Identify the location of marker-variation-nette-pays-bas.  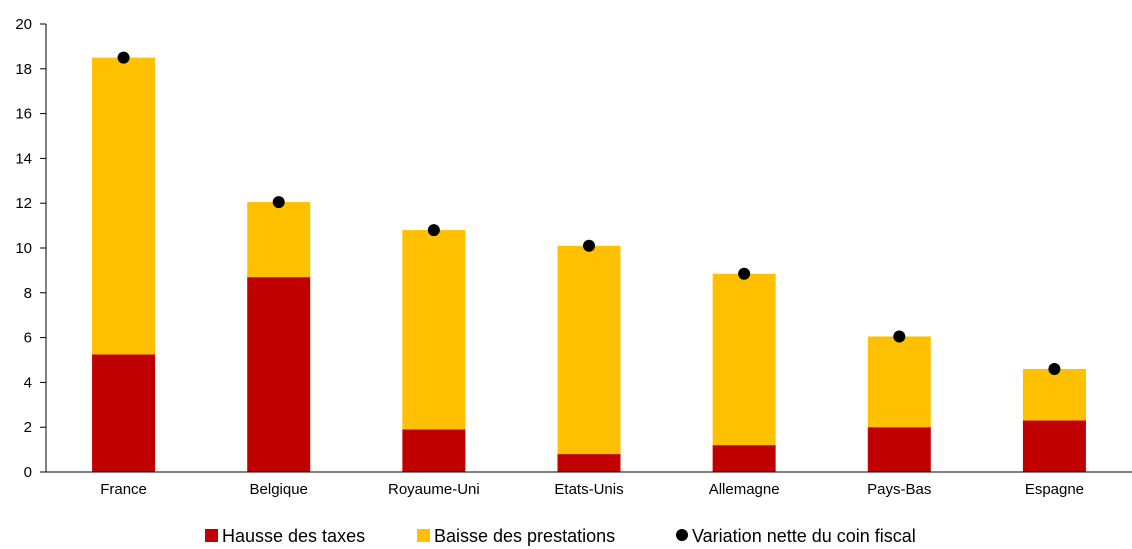
(899, 336).